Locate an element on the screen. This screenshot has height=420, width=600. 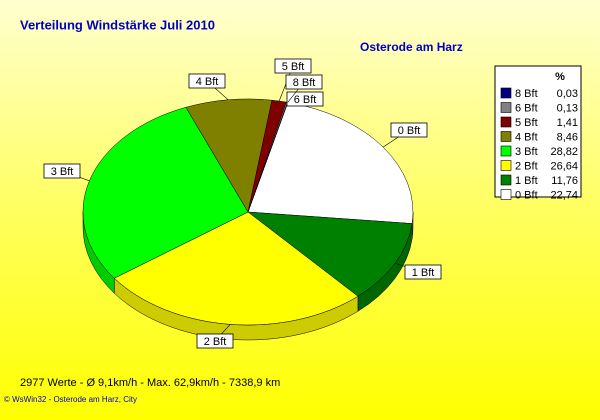
slice-label: 5 Bft is located at coordinates (293, 67).